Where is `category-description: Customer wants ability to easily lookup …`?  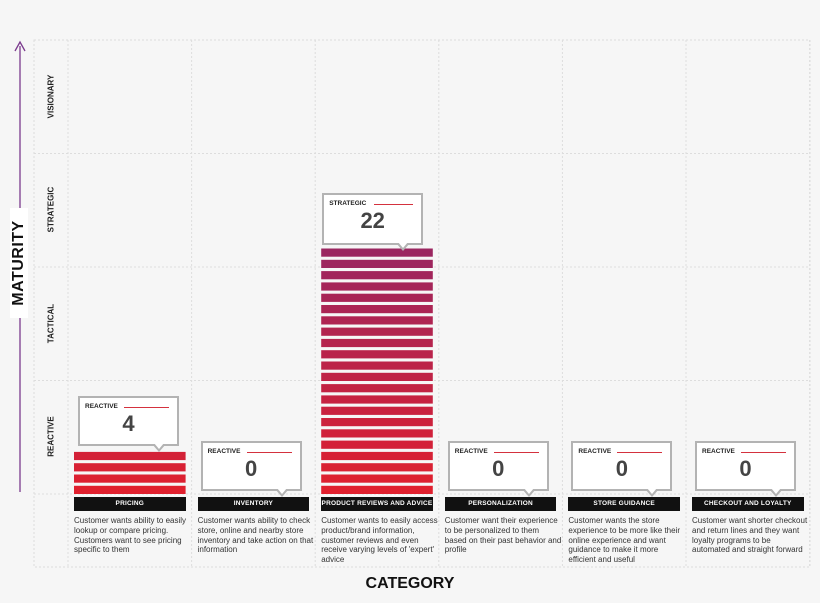
category-description: Customer wants ability to easily lookup … is located at coordinates (130, 535).